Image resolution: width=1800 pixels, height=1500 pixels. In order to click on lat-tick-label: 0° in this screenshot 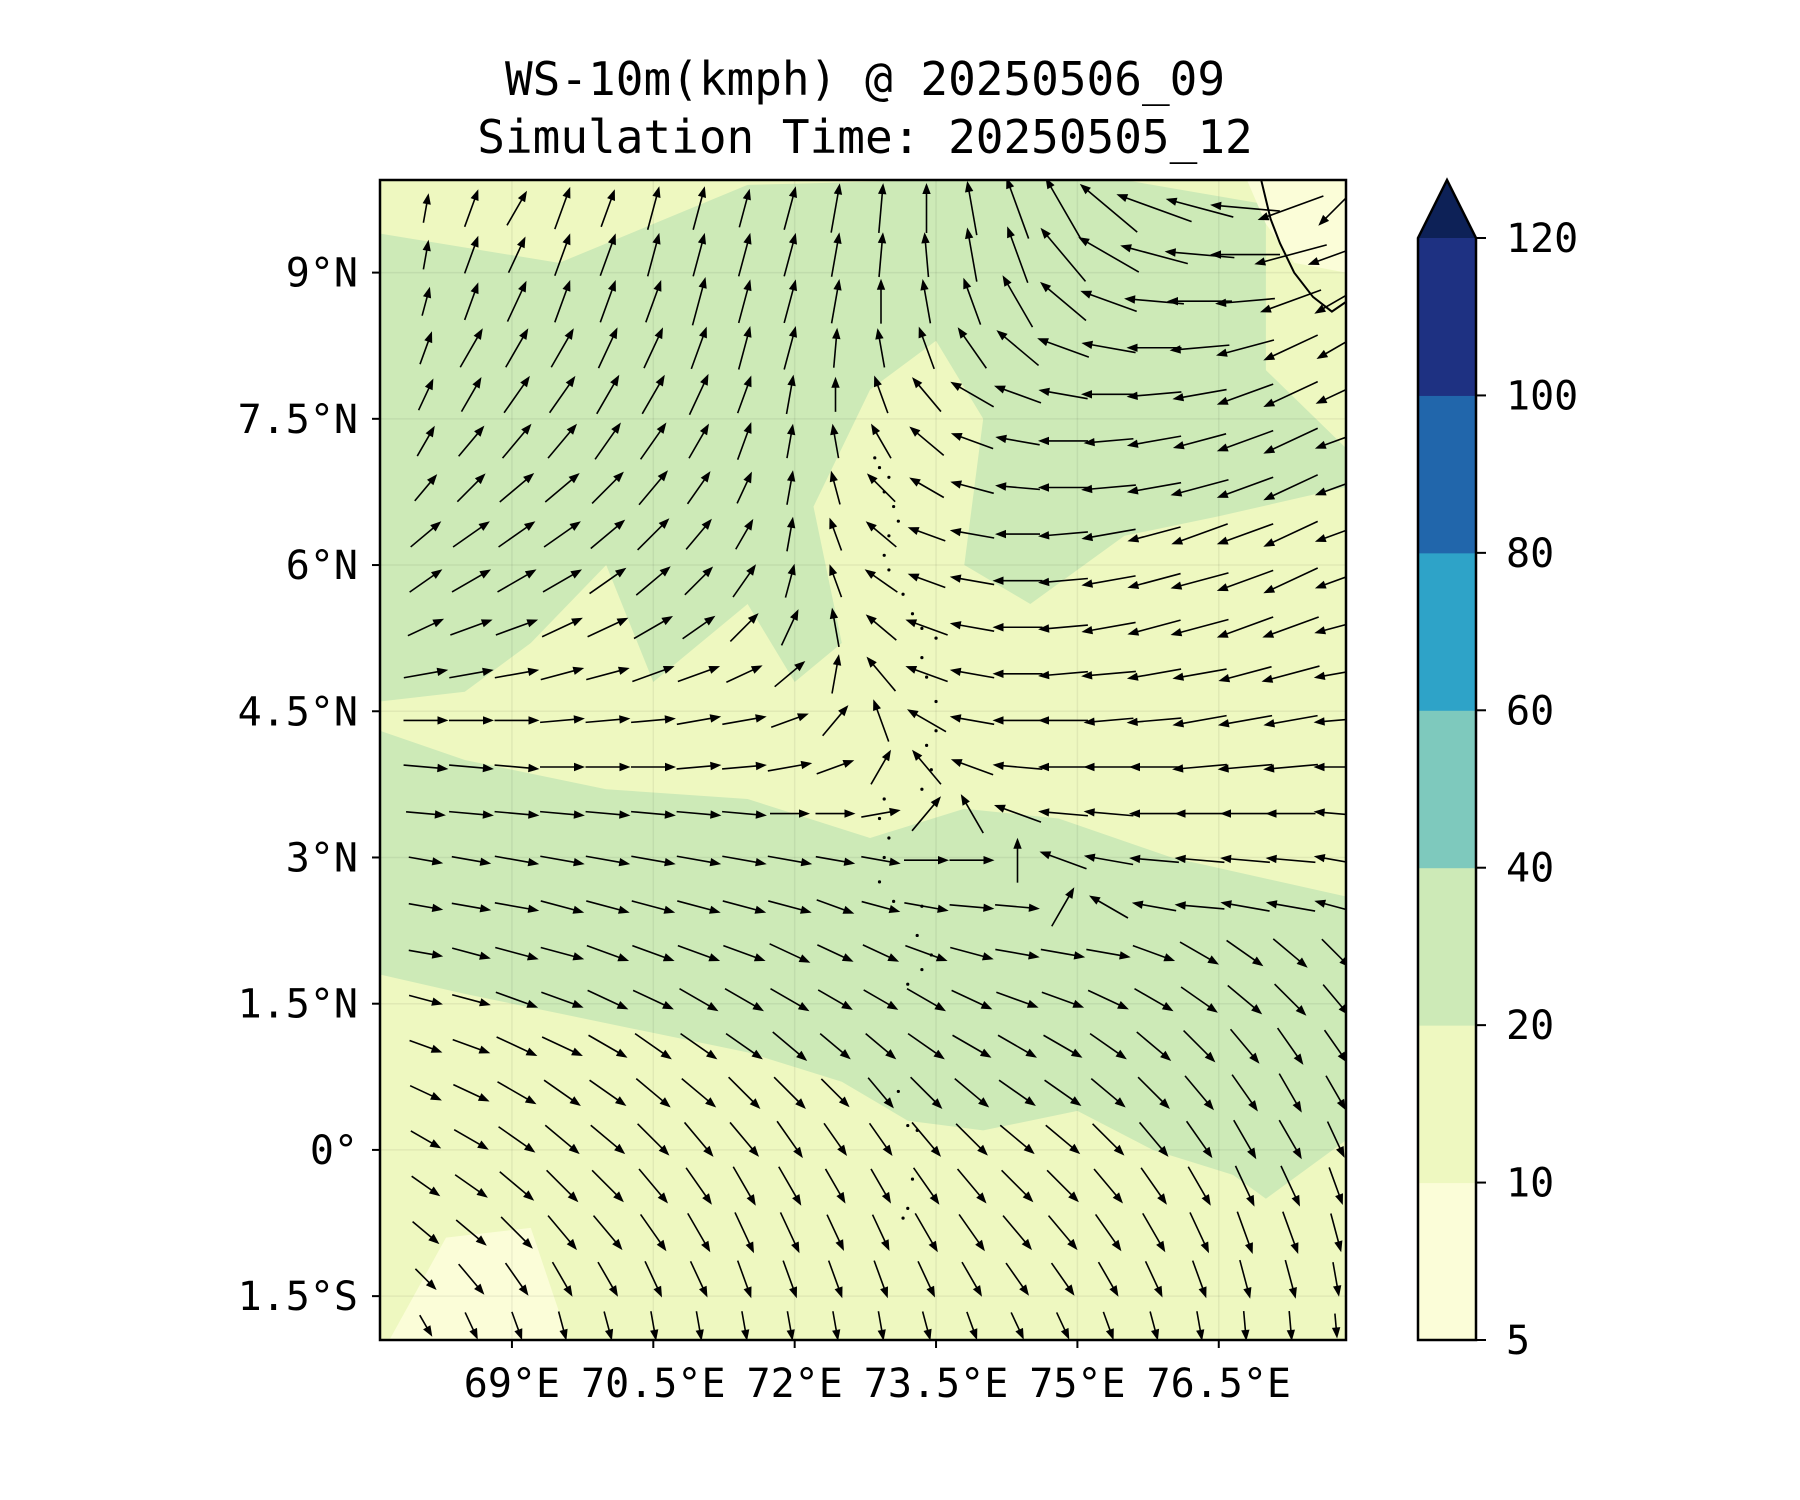, I will do `click(334, 1151)`.